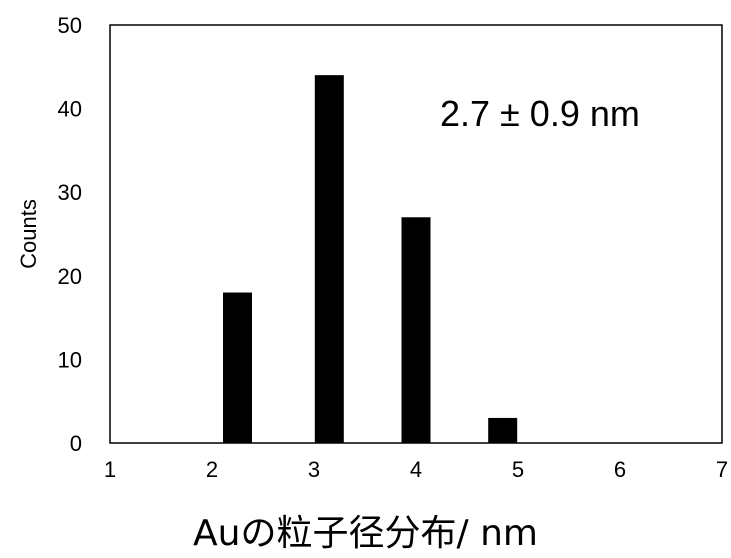  Describe the element at coordinates (365, 533) in the screenshot. I see `x-axis-label: Auの粒子径分布/ nm` at that location.